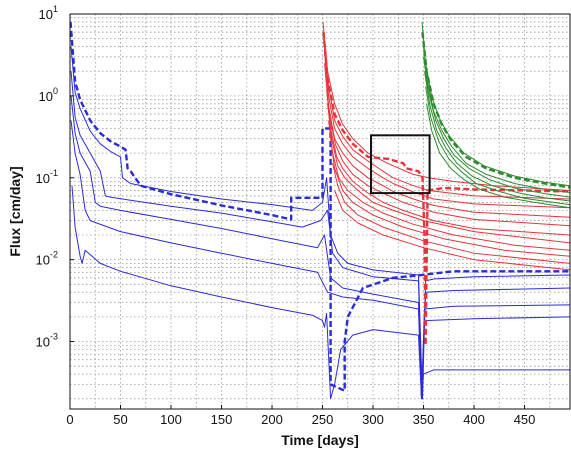  I want to click on x-tick-label: 50, so click(120, 419).